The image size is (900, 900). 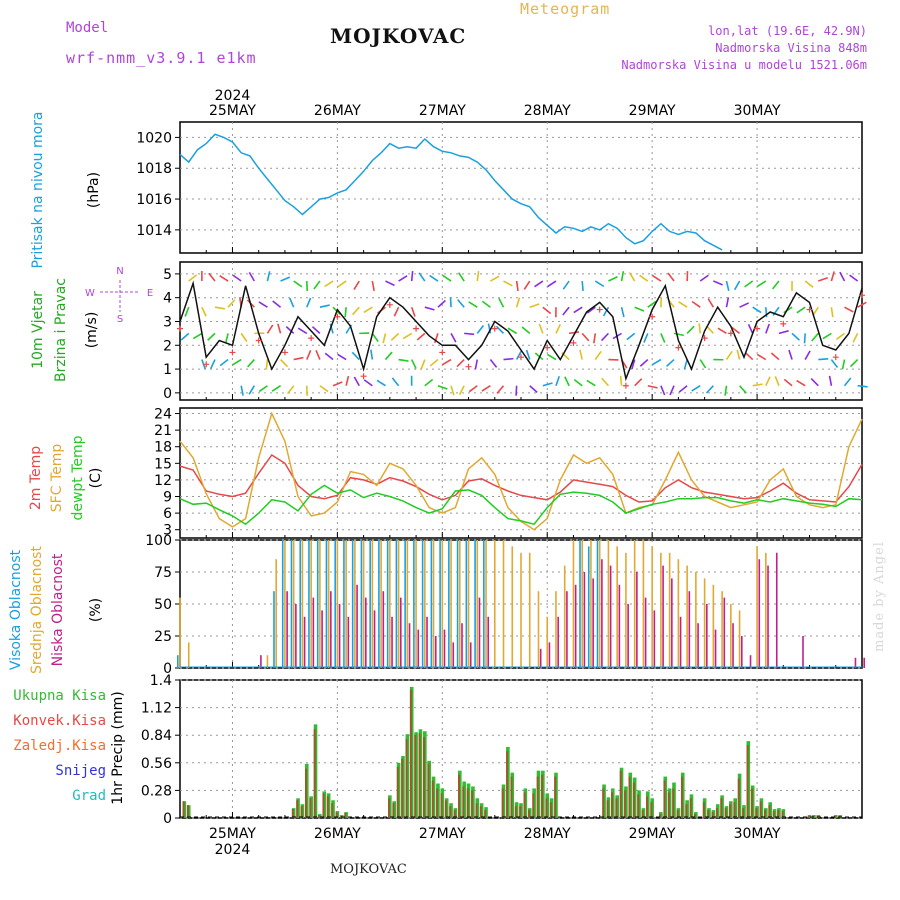 I want to click on y-tick-label: 5, so click(x=167, y=275).